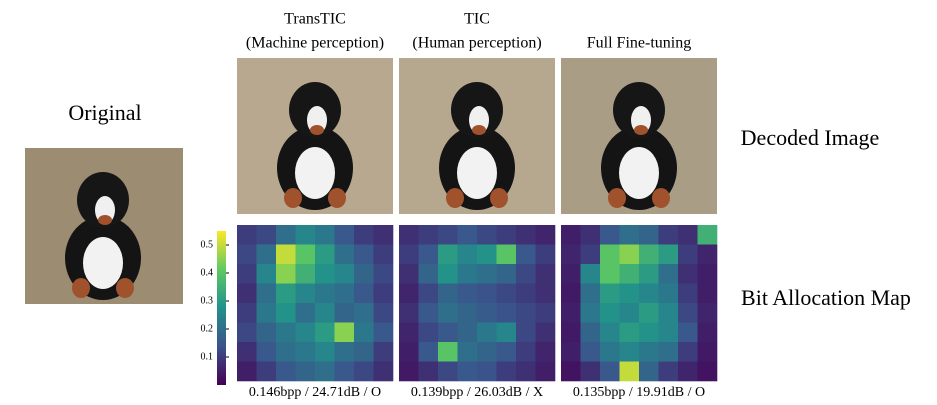 The image size is (937, 405). I want to click on column-subtitle: (Human perception), so click(476, 43).